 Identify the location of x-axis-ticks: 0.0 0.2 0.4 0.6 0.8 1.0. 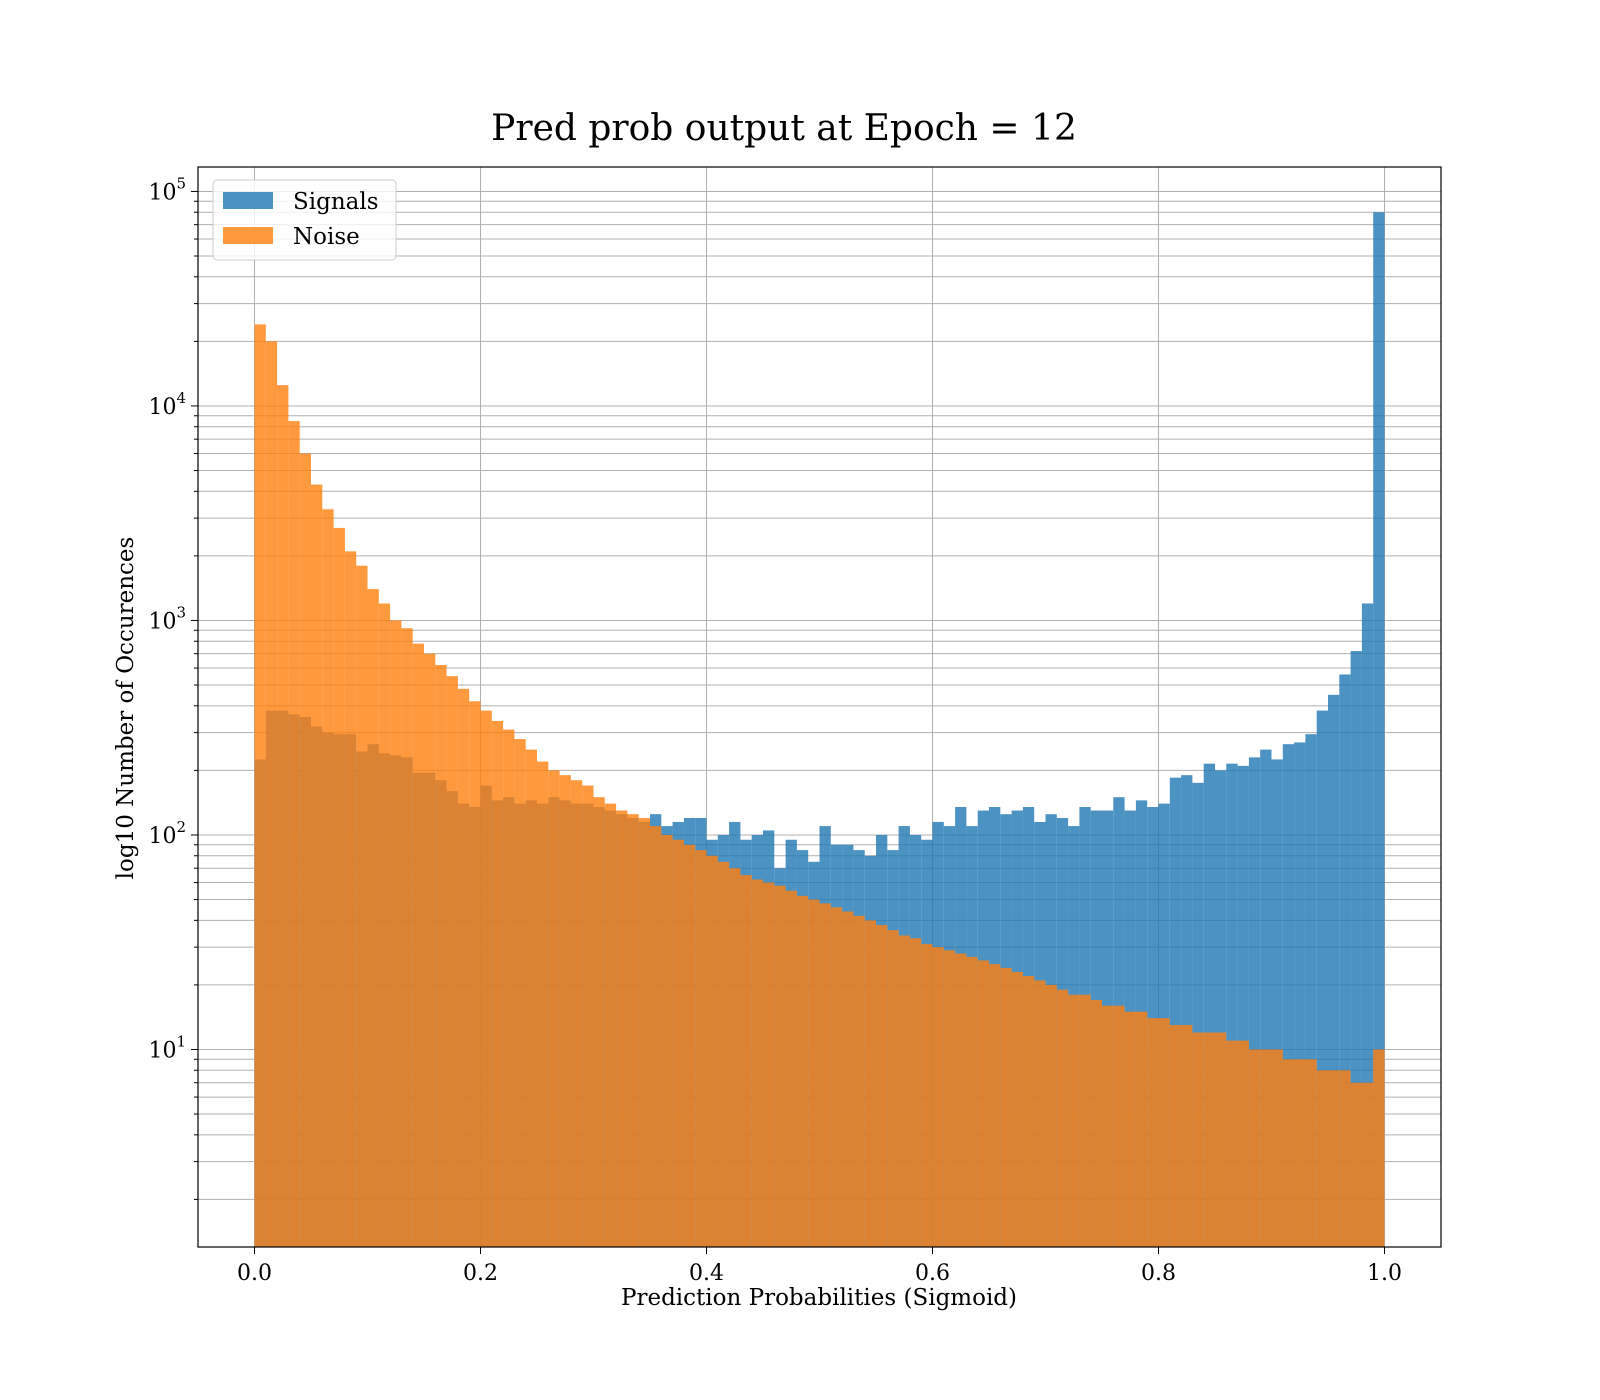
(819, 1266).